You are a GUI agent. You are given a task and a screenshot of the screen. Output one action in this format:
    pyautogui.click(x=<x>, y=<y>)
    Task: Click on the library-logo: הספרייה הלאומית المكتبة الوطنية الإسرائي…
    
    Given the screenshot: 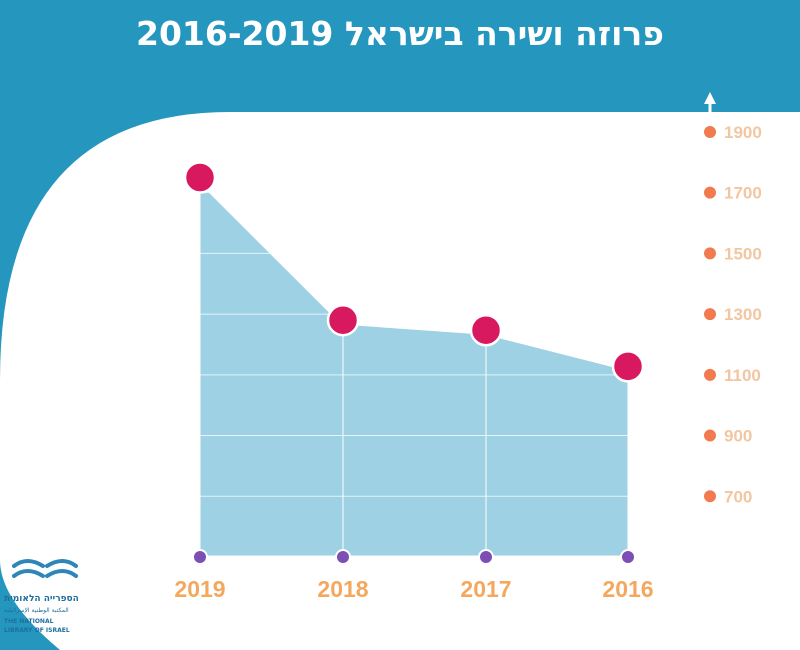 What is the action you would take?
    pyautogui.click(x=45, y=600)
    